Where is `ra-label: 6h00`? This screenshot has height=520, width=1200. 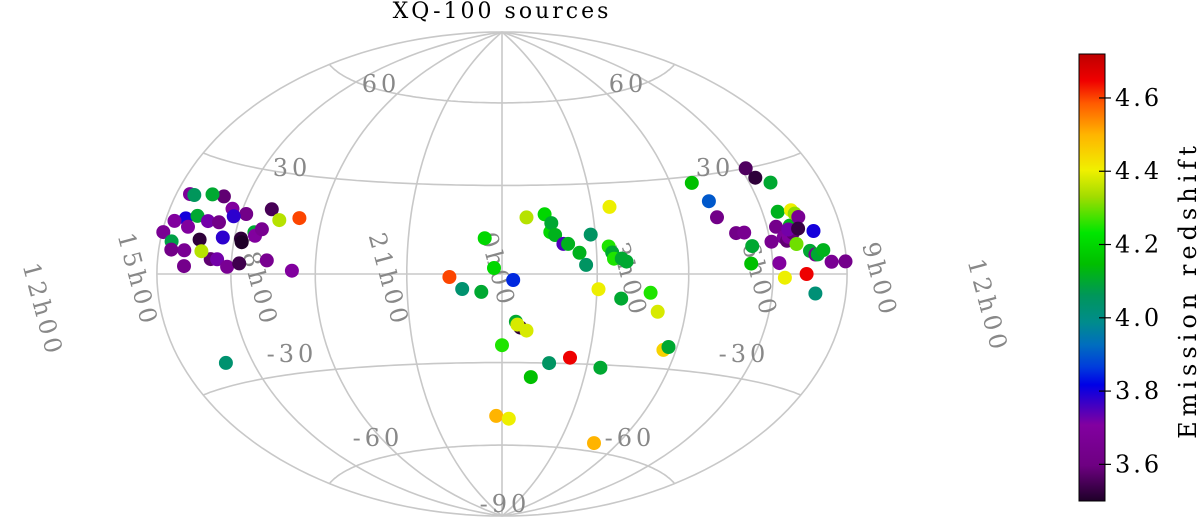 ra-label: 6h00 is located at coordinates (759, 280).